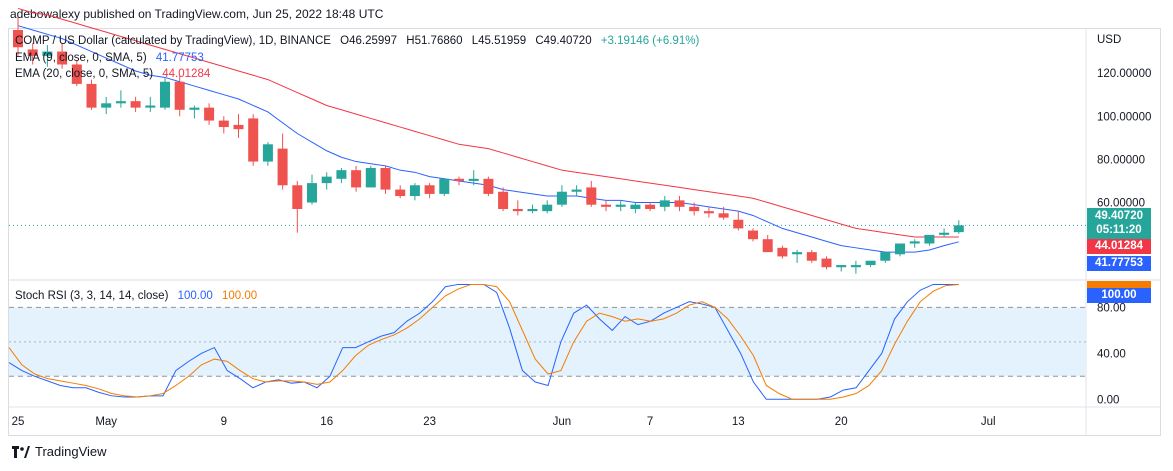 The width and height of the screenshot is (1173, 471). I want to click on ohlc-open: O46.25997, so click(369, 41).